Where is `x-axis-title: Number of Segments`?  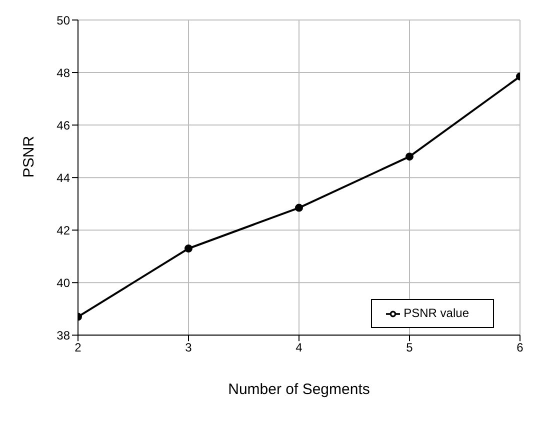
x-axis-title: Number of Segments is located at coordinates (299, 389).